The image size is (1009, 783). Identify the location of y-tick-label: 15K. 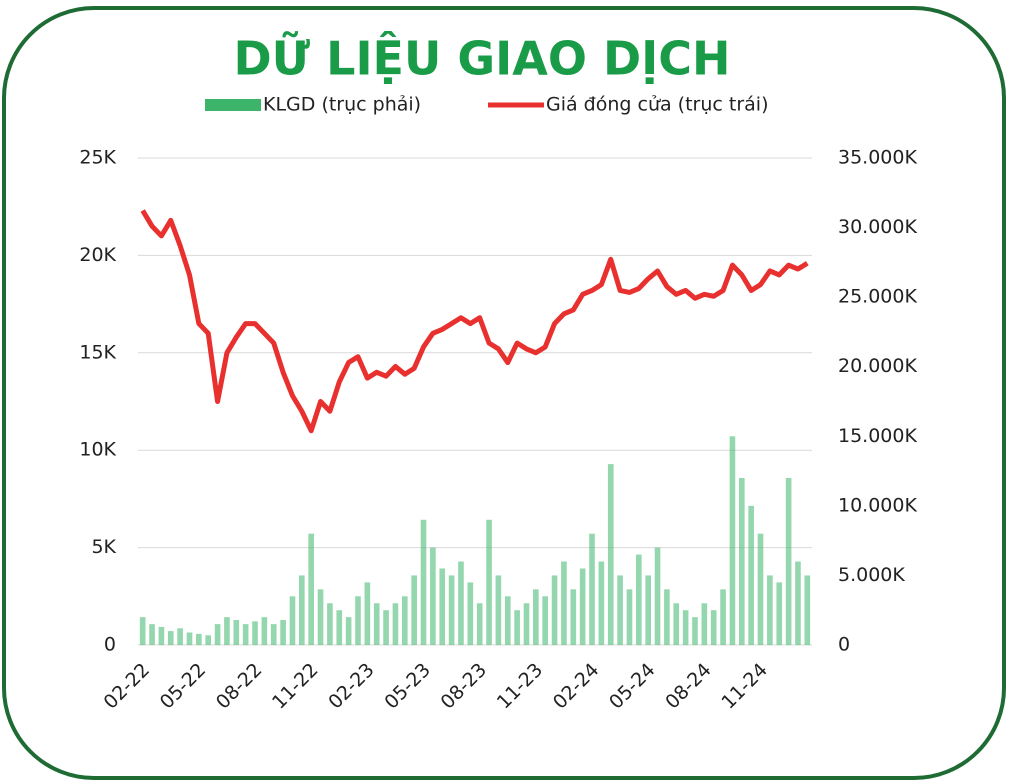
(97, 352).